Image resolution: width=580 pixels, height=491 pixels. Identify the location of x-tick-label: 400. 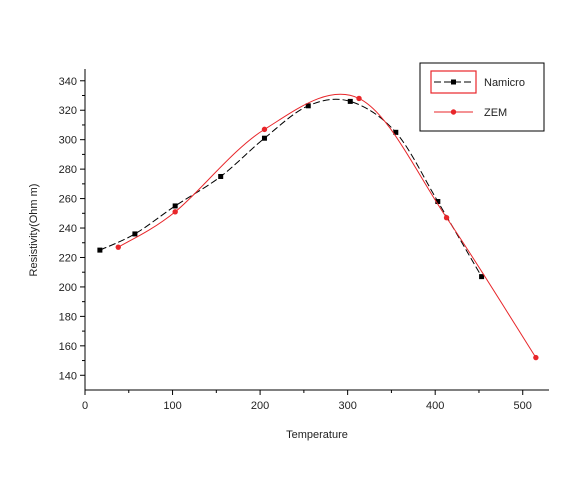
(435, 406).